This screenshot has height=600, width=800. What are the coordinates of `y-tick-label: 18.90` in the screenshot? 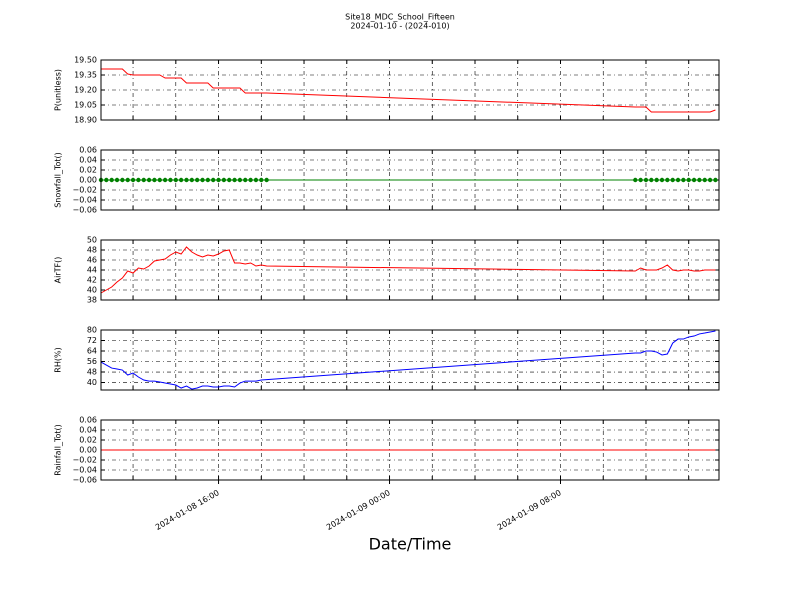 It's located at (85, 120).